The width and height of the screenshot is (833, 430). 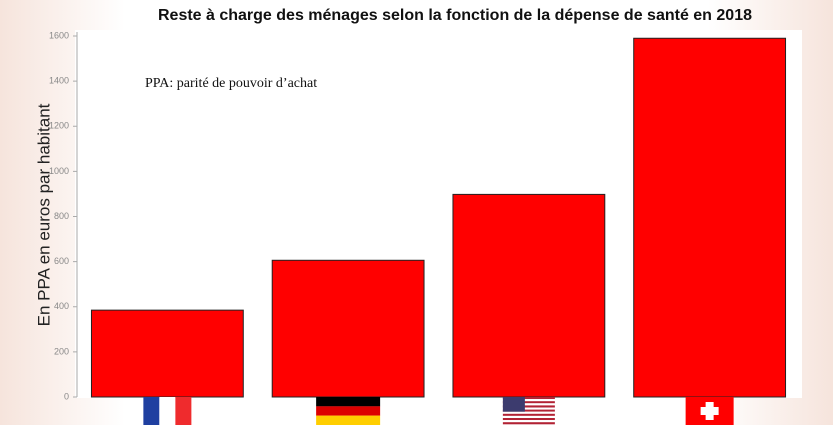 What do you see at coordinates (43, 214) in the screenshot?
I see `y-axis-label: En PPA en euros par habitant` at bounding box center [43, 214].